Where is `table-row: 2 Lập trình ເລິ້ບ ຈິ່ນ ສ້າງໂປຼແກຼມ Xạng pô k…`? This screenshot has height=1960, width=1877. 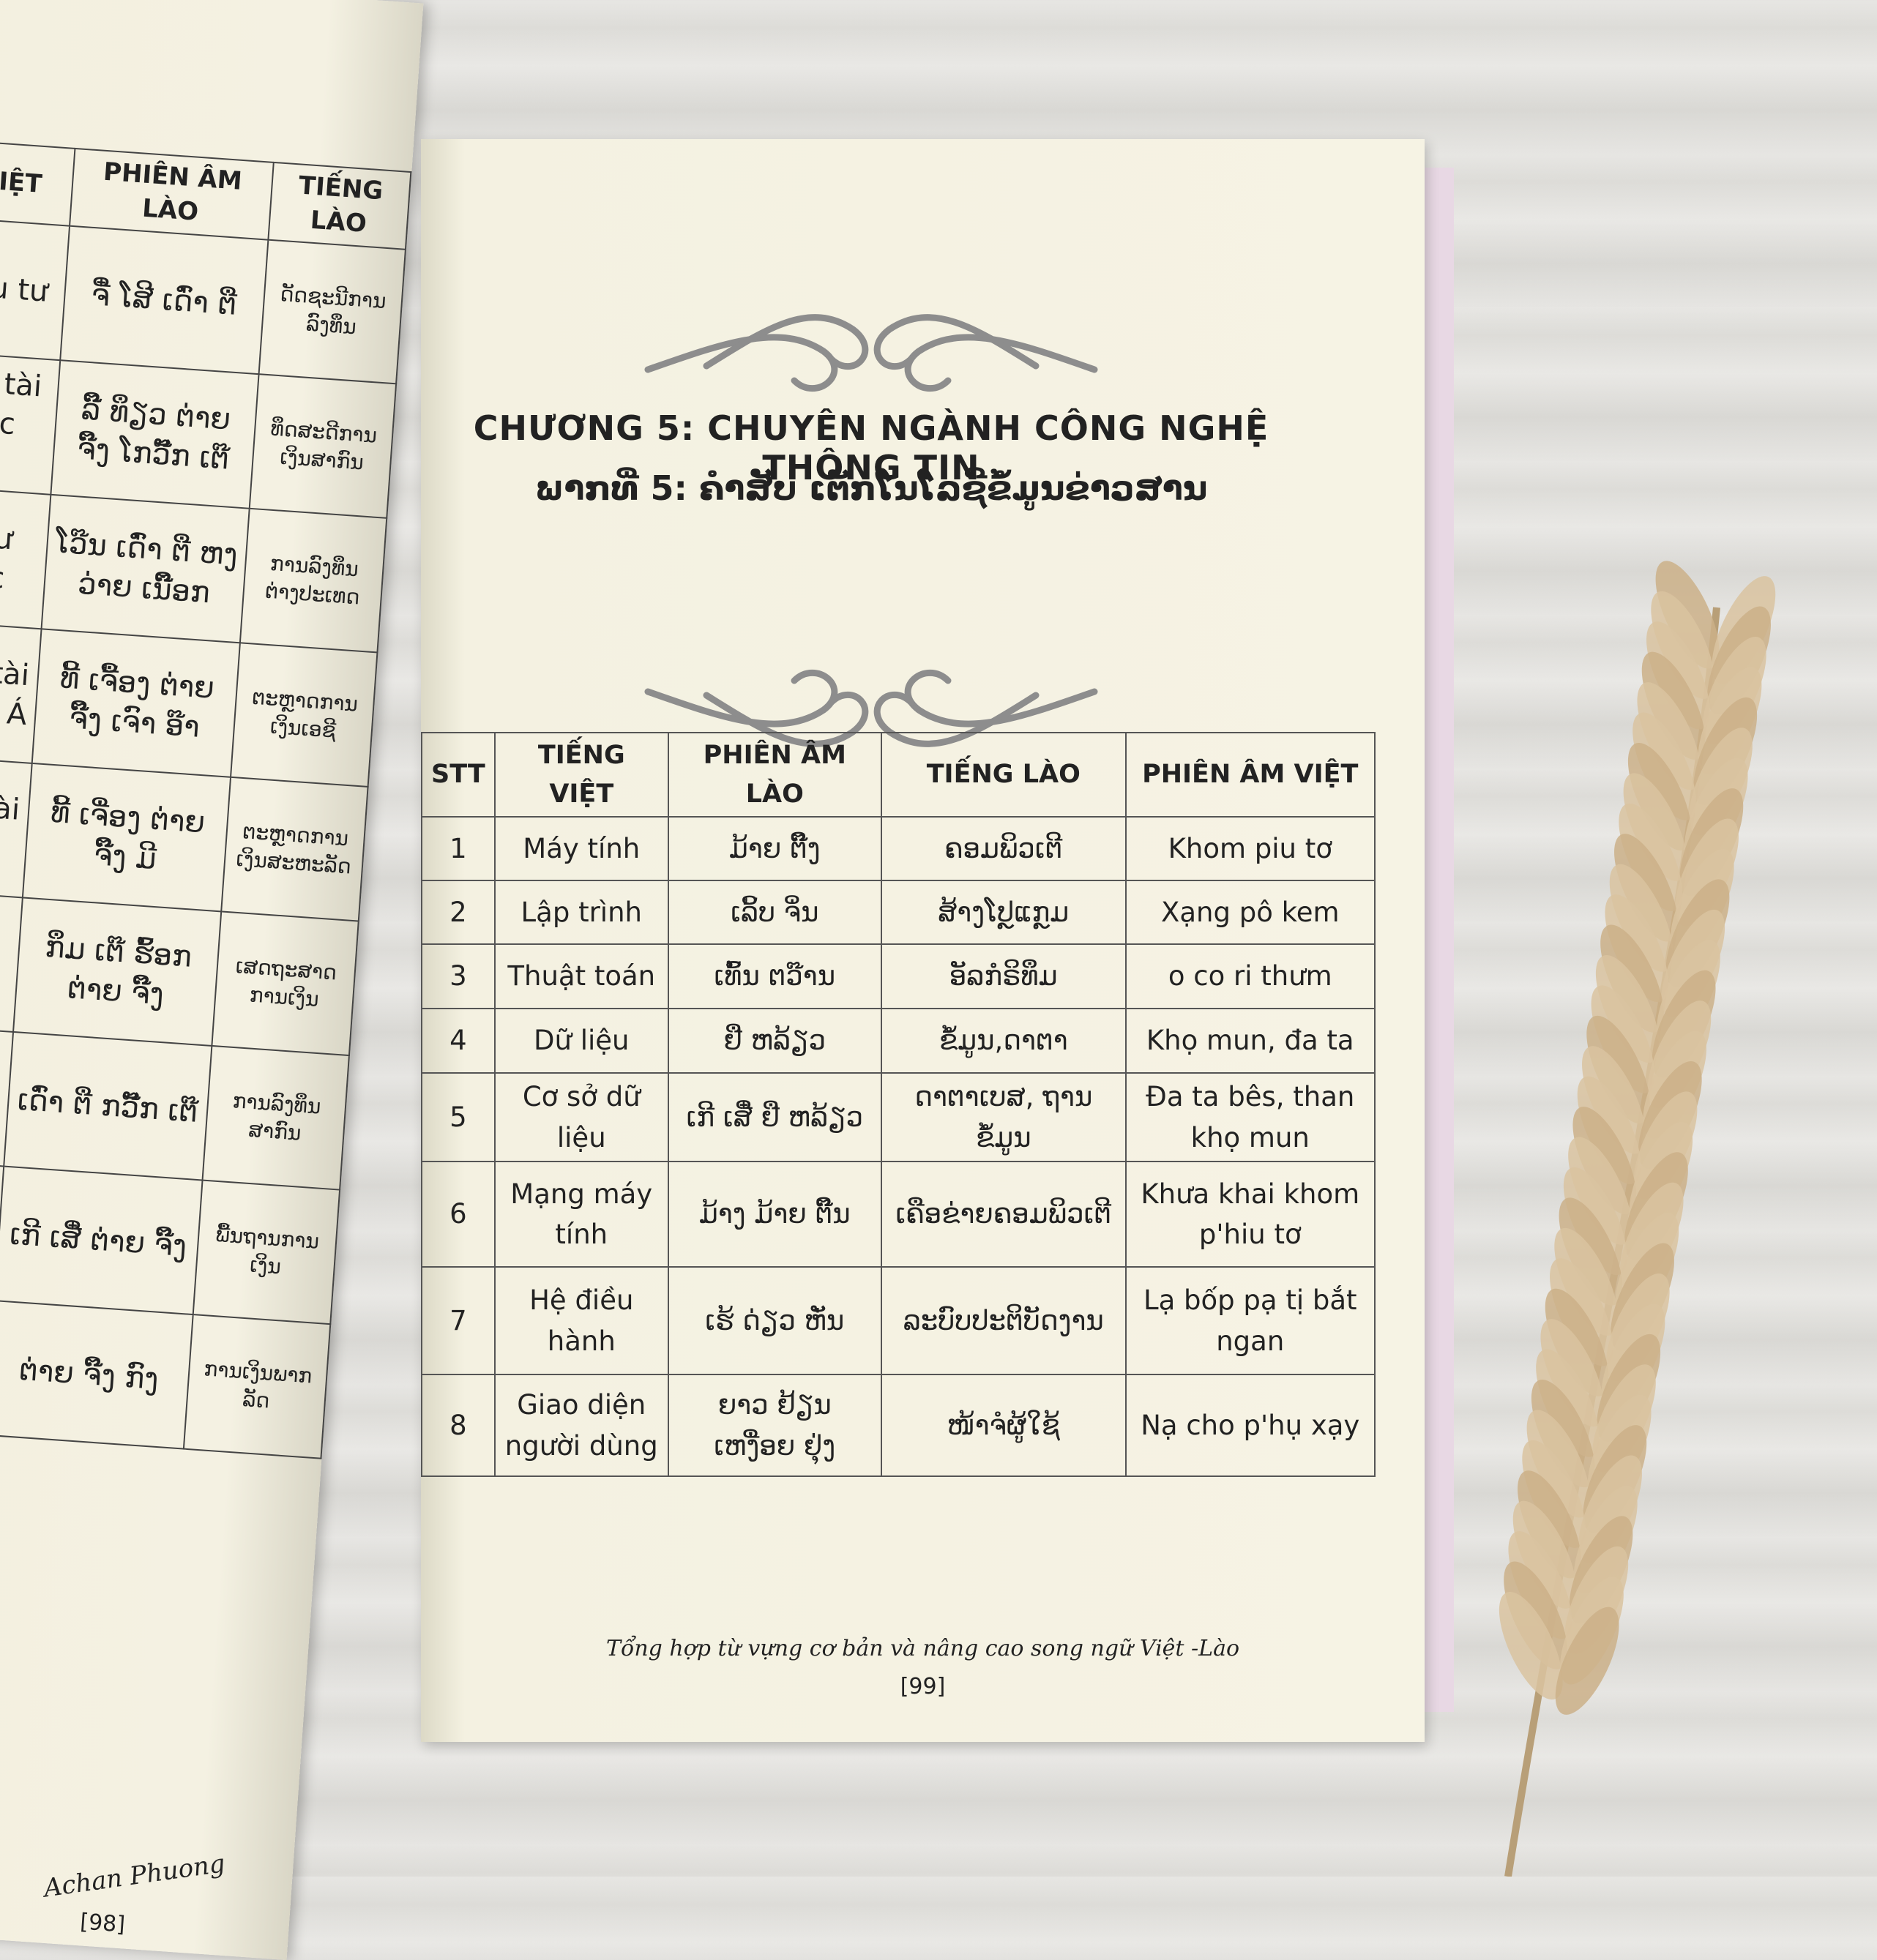 table-row: 2 Lập trình ເລິ້ບ ຈິ່ນ ສ້າງໂປຼແກຼມ Xạng pô k… is located at coordinates (898, 912).